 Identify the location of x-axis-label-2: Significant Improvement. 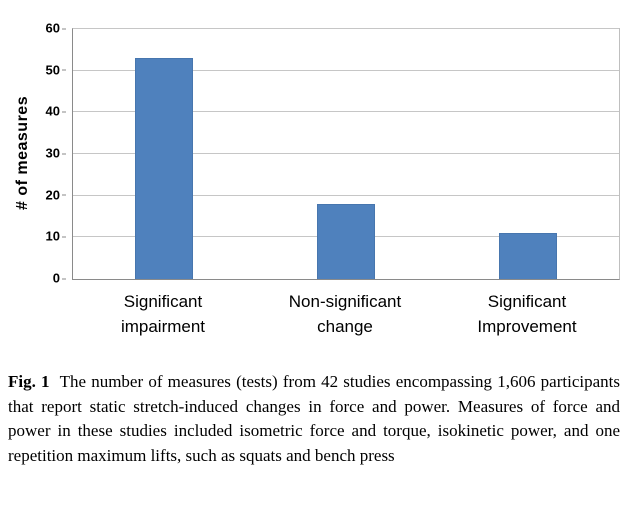
(527, 314).